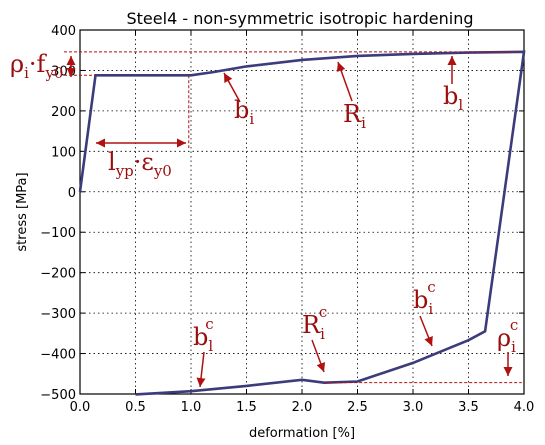 This screenshot has height=445, width=545. What do you see at coordinates (135, 407) in the screenshot?
I see `x-tick-label: 0.5` at bounding box center [135, 407].